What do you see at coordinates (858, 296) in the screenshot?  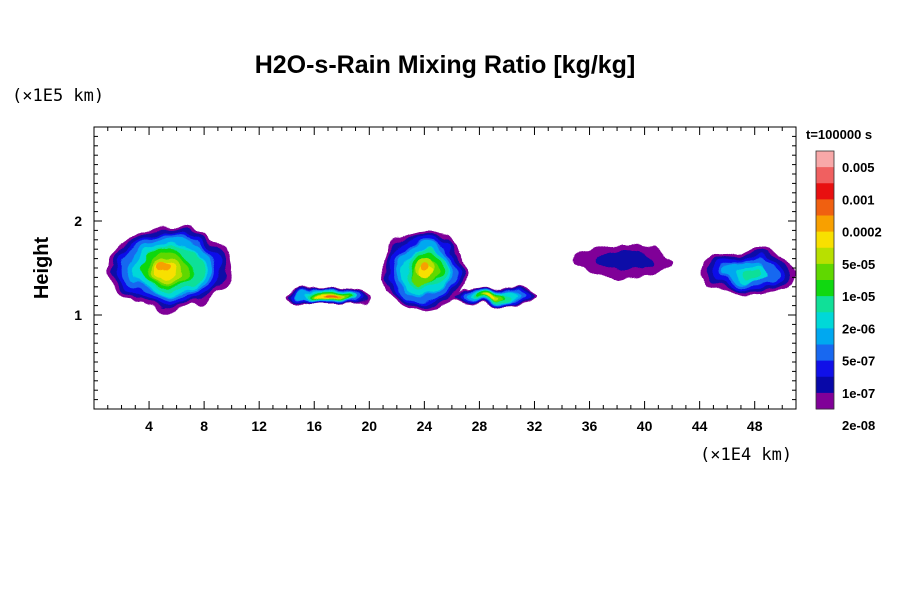 I see `colorbar-label: 1e-05` at bounding box center [858, 296].